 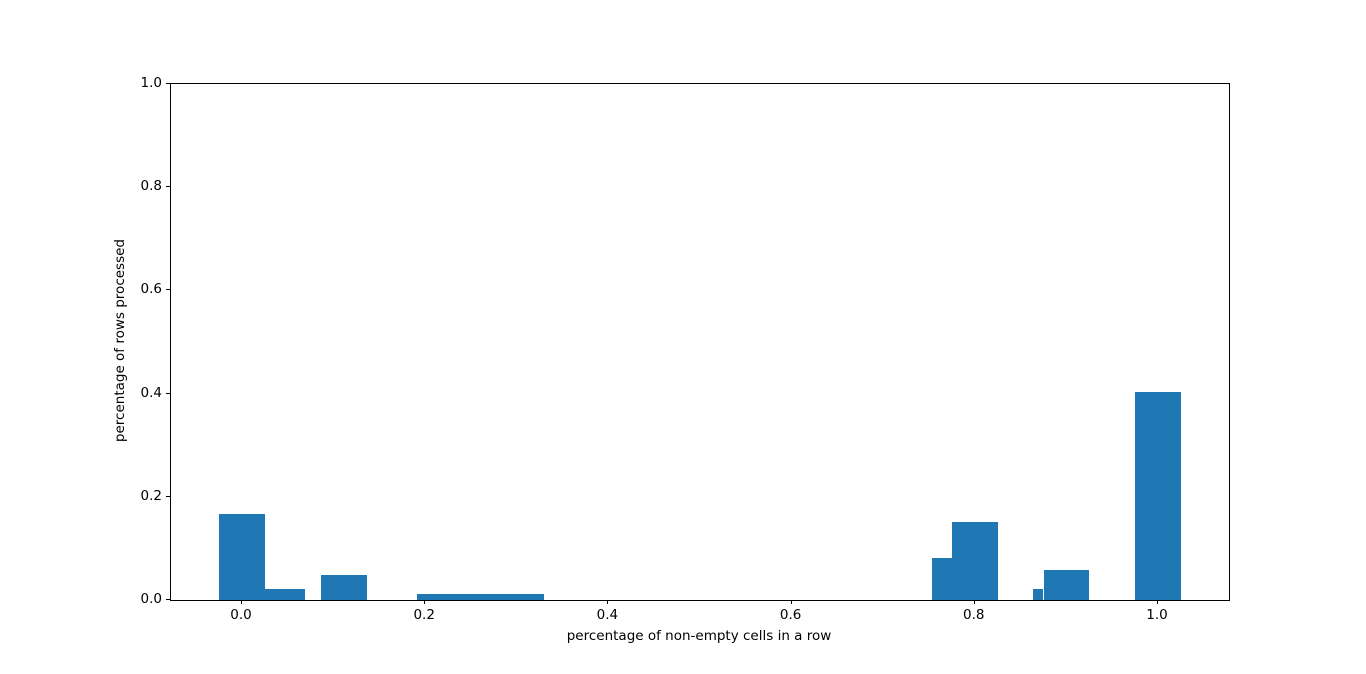 I want to click on y-tick-label: 0.4, so click(x=151, y=392).